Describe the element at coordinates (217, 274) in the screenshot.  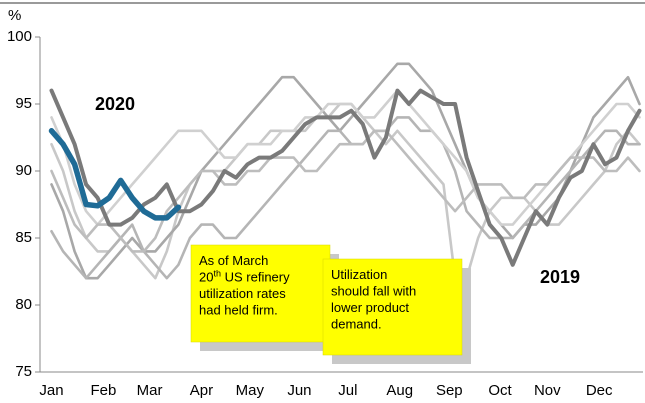
I see `annotation-superscript: th` at that location.